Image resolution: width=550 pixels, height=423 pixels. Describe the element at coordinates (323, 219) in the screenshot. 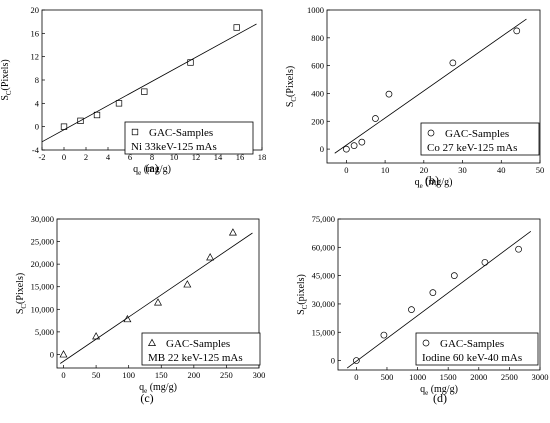

I see `y-tick-label: 75,000` at that location.